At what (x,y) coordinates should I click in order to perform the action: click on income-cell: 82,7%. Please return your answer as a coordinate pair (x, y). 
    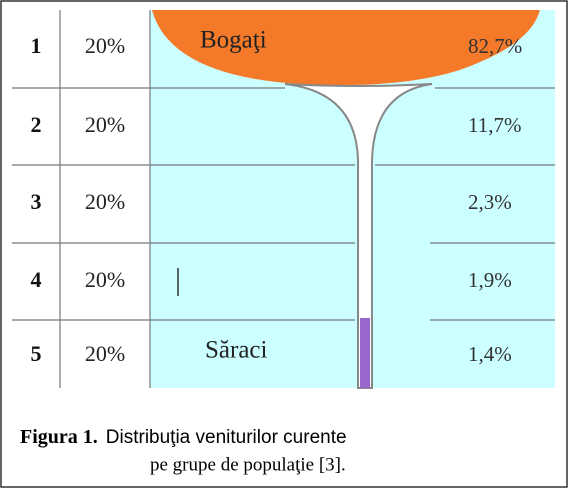
    Looking at the image, I should click on (495, 46).